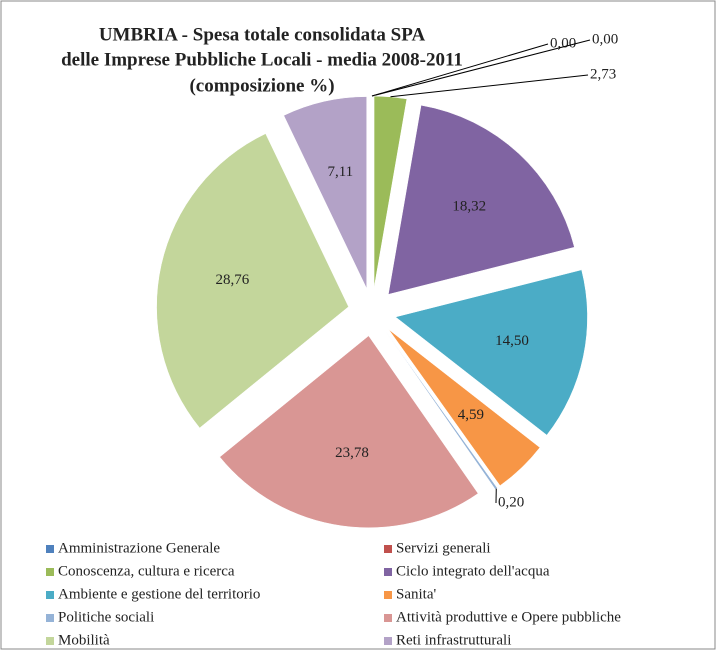 Image resolution: width=717 pixels, height=651 pixels. I want to click on data-label: 0,20, so click(511, 502).